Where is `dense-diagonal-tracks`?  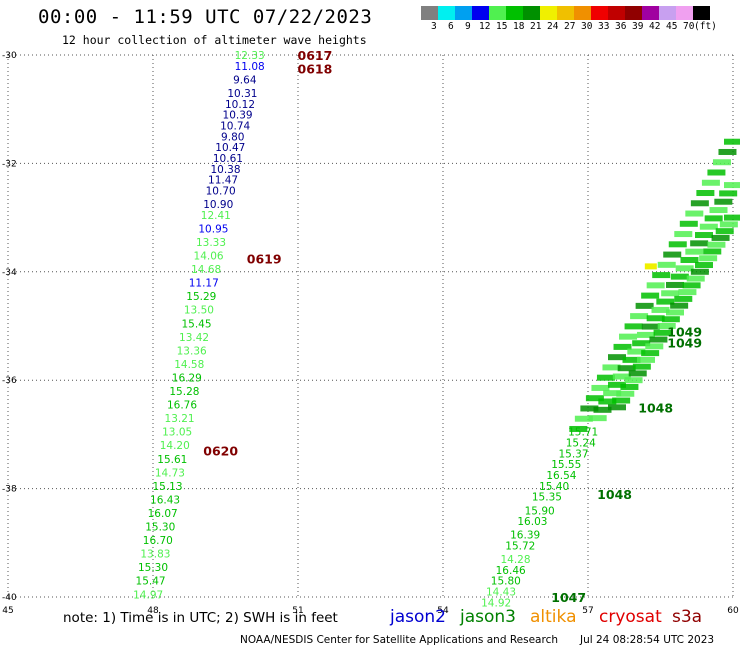
dense-diagonal-tracks is located at coordinates (654, 285).